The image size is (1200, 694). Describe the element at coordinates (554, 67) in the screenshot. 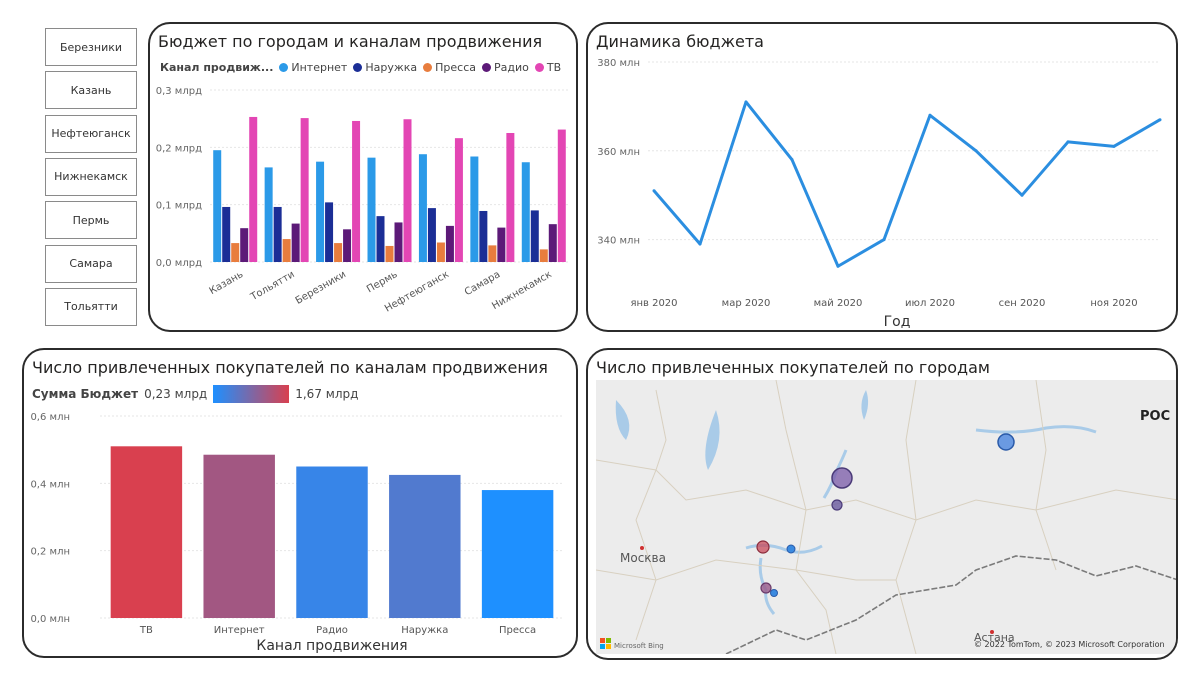

I see `chart1-legend-label: ТВ` at that location.